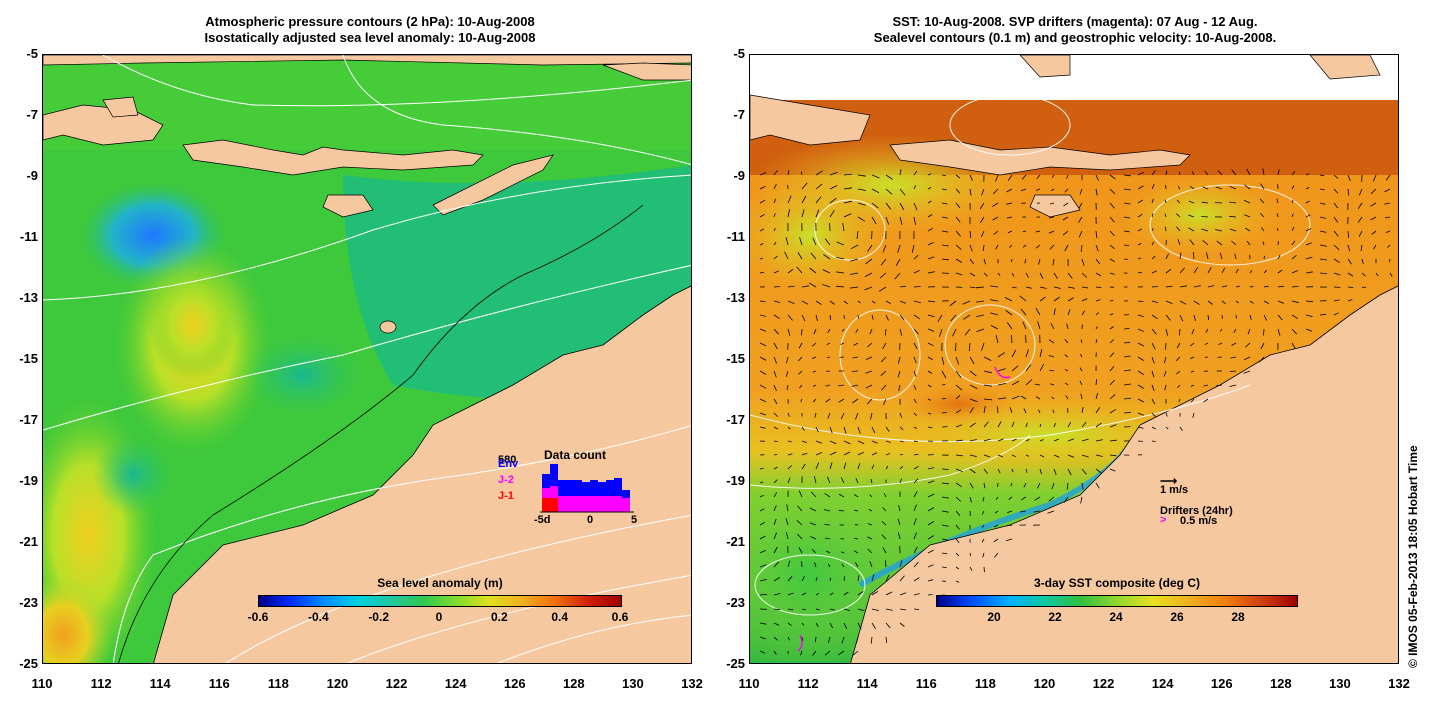 Image resolution: width=1440 pixels, height=710 pixels. Describe the element at coordinates (507, 460) in the screenshot. I see `inset-top-value: 580` at that location.